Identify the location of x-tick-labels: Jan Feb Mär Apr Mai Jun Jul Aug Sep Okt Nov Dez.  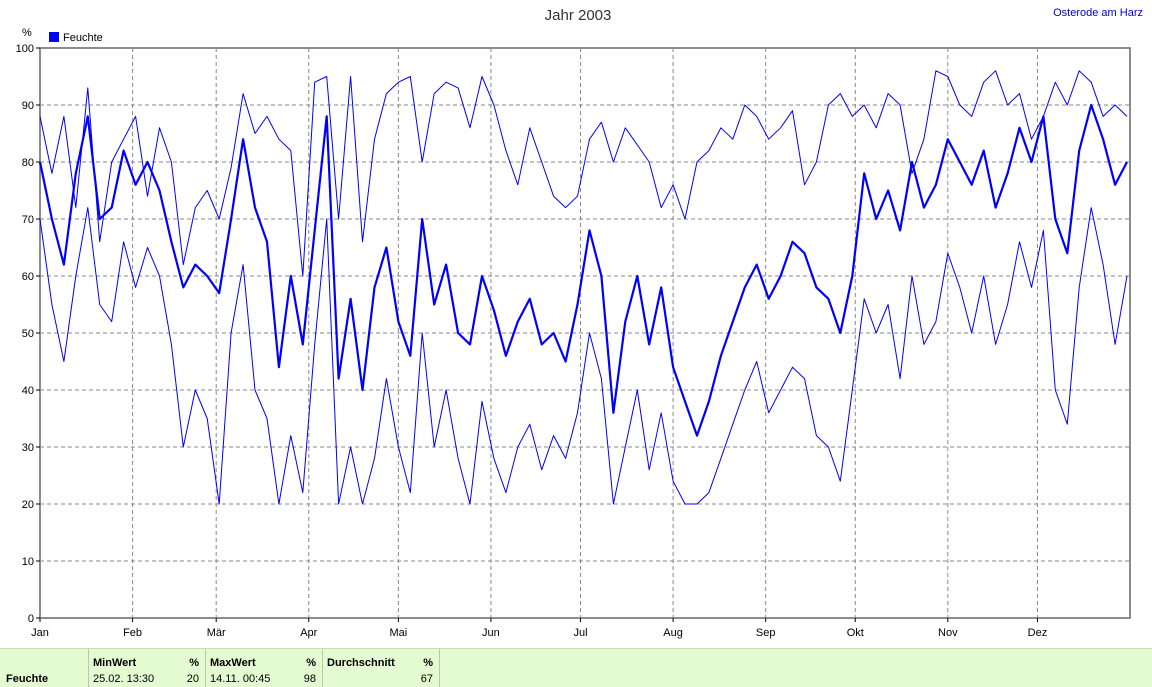
(539, 628).